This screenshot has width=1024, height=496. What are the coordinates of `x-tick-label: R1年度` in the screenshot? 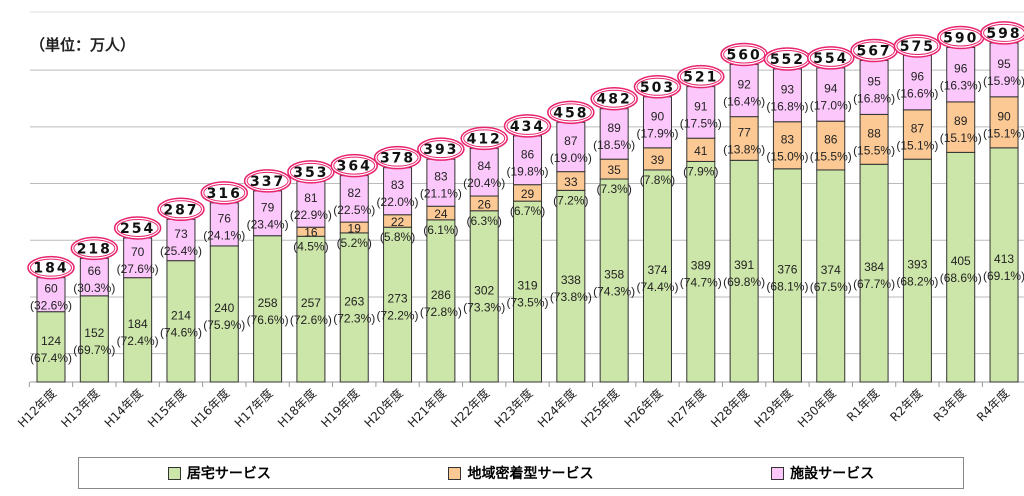 It's located at (862, 405).